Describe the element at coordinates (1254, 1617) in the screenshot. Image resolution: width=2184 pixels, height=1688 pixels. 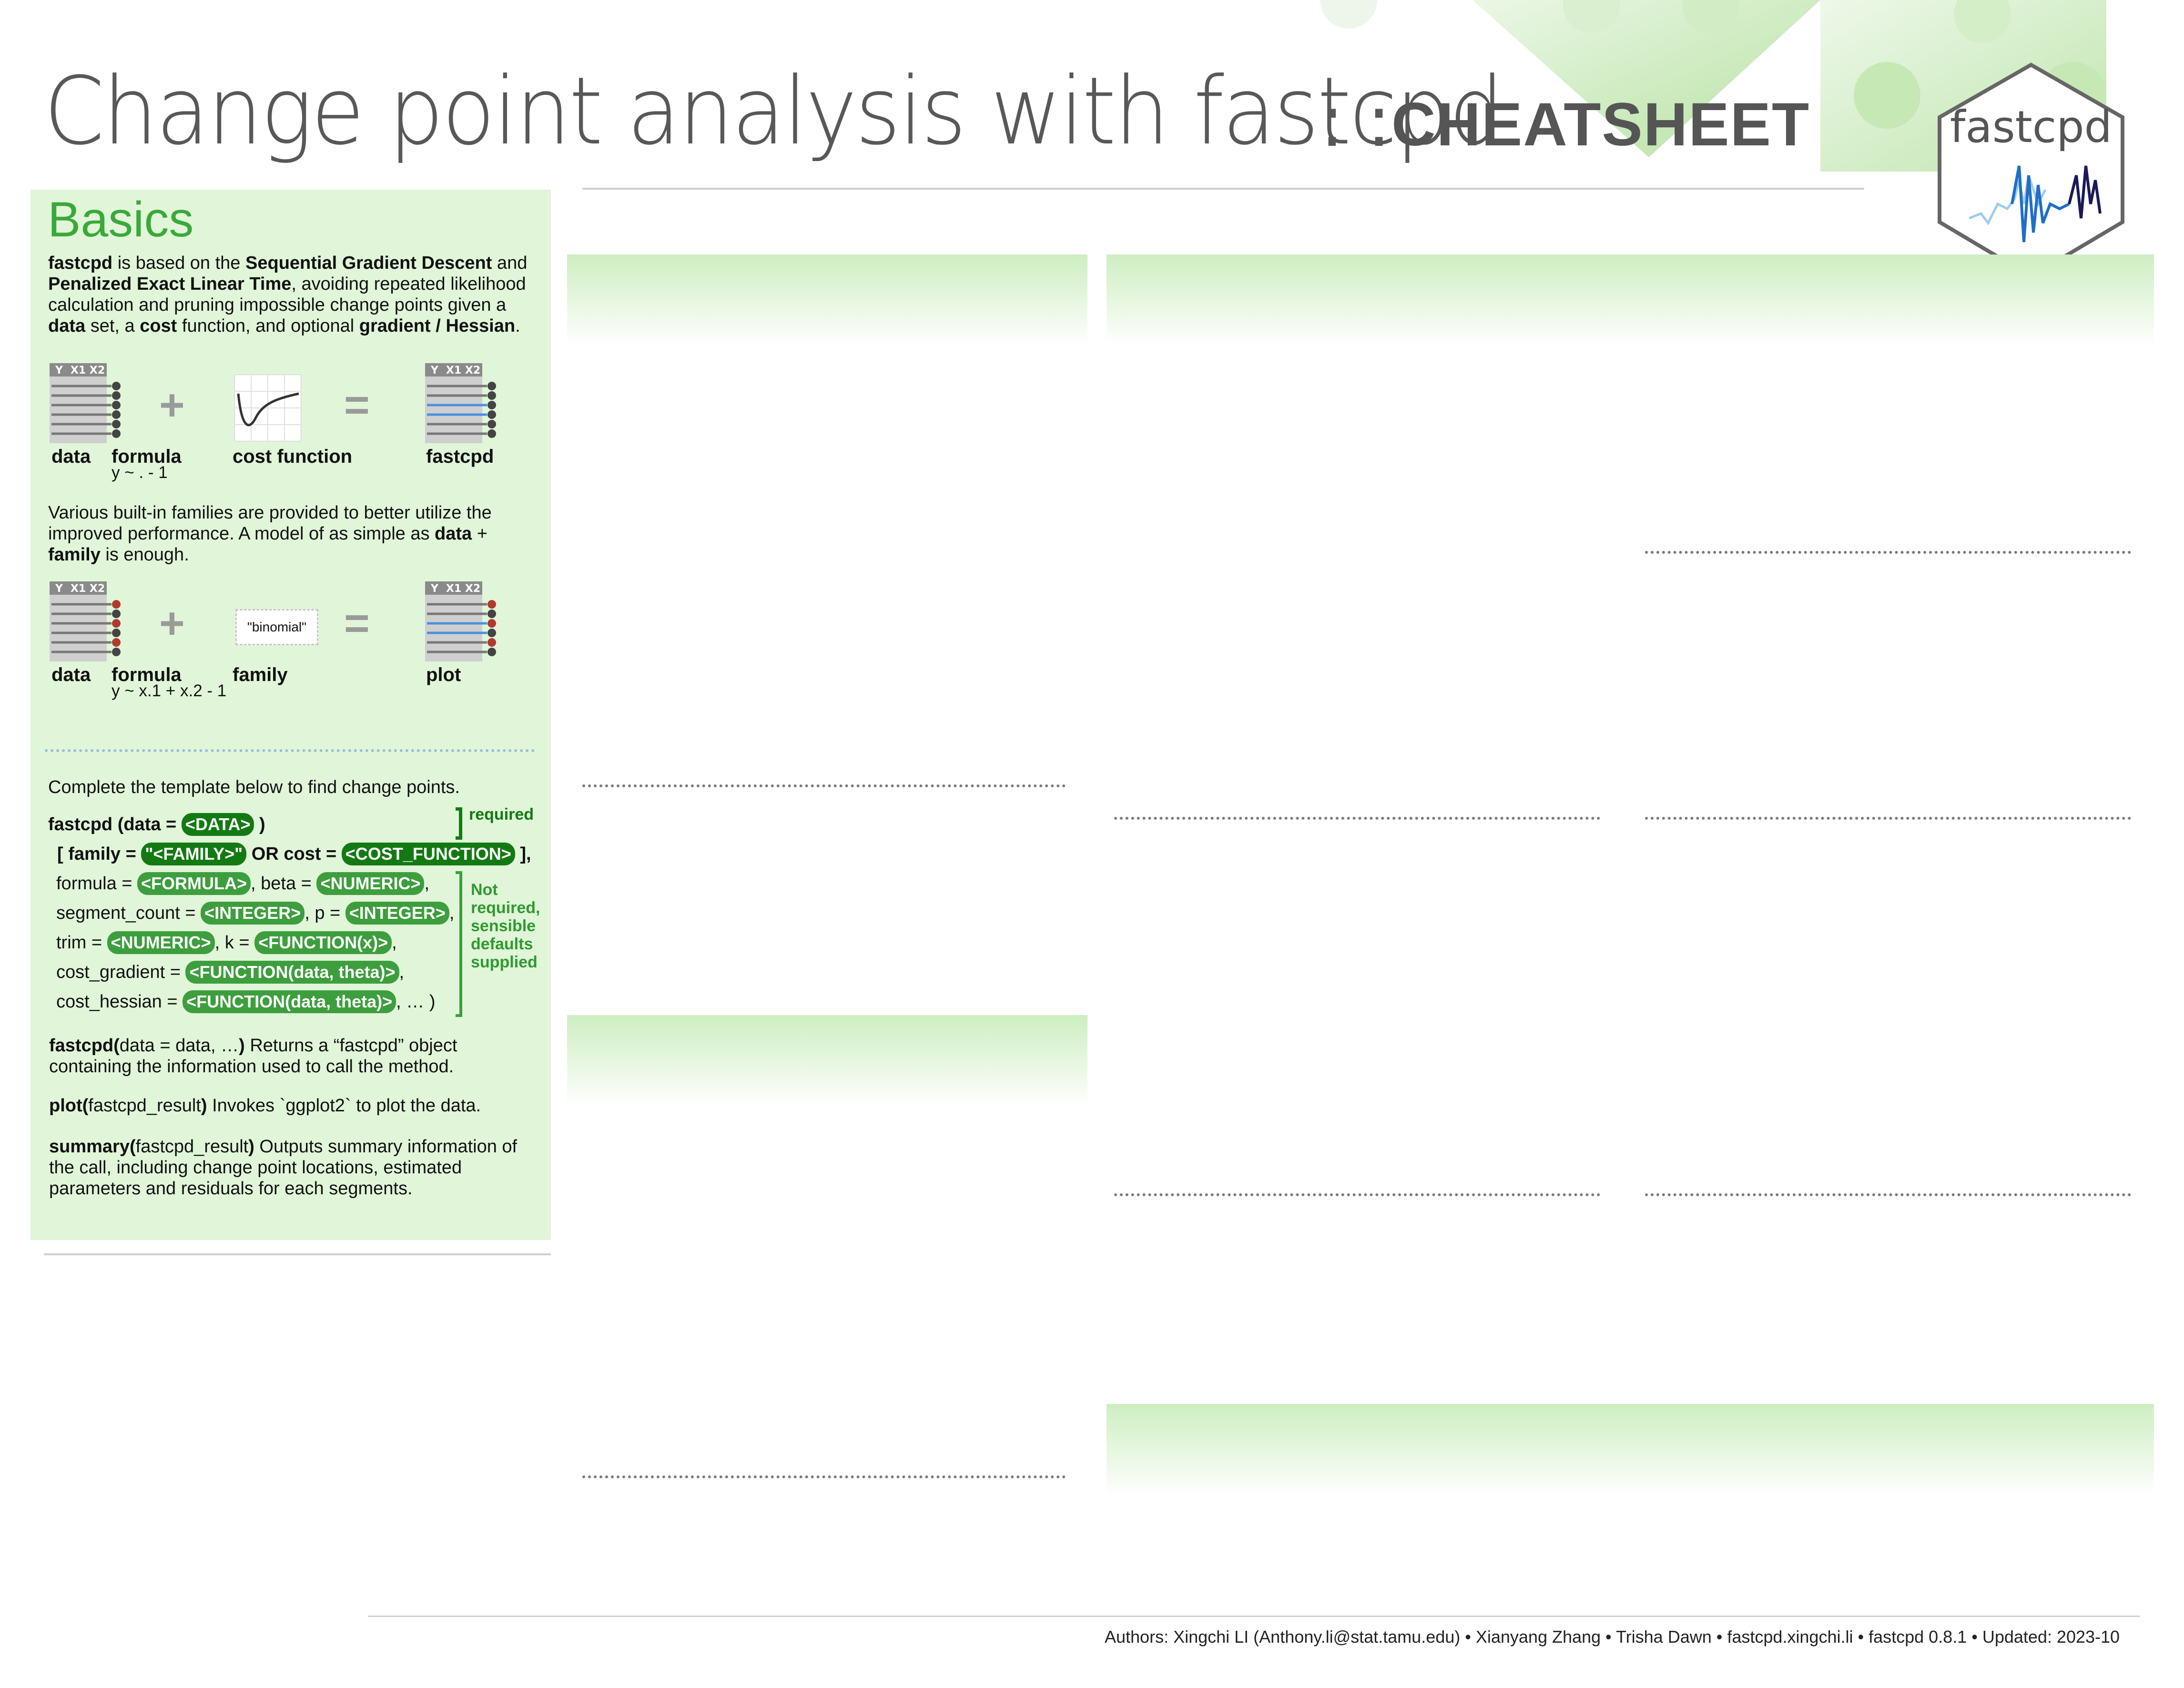
I see `footer-rule` at that location.